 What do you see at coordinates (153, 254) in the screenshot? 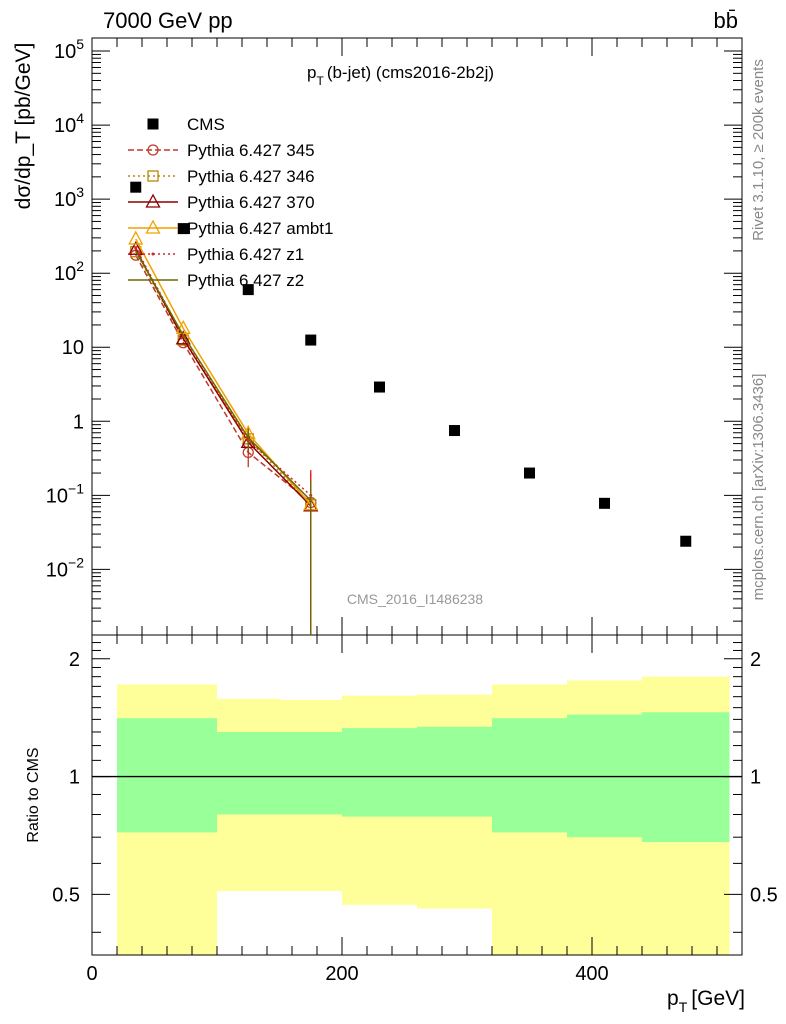
I see `legend-marker-pythia-6-427-z1` at bounding box center [153, 254].